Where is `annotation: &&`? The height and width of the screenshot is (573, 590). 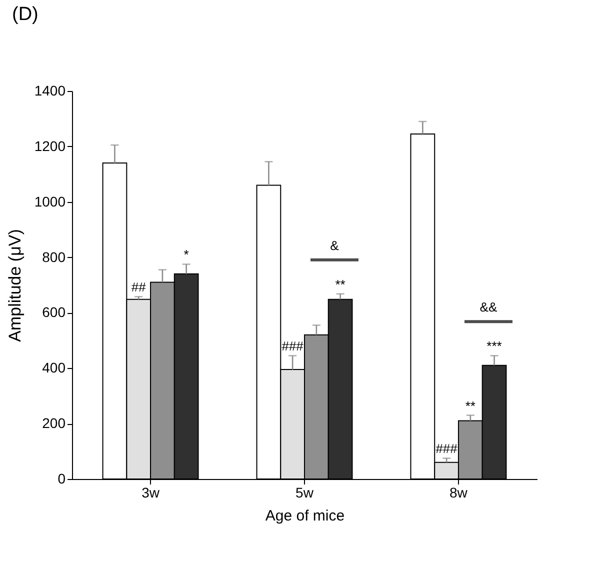 annotation: && is located at coordinates (489, 307).